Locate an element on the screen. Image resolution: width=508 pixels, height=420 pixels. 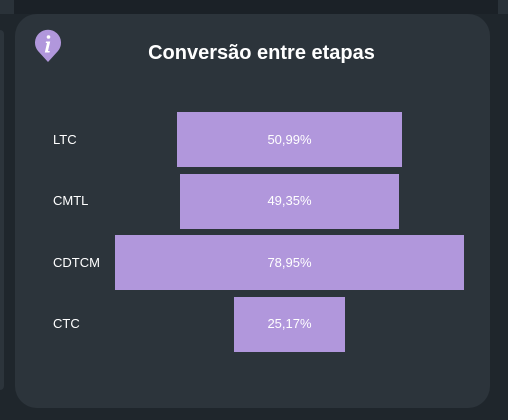
bar-value-label: 49,35% is located at coordinates (289, 200).